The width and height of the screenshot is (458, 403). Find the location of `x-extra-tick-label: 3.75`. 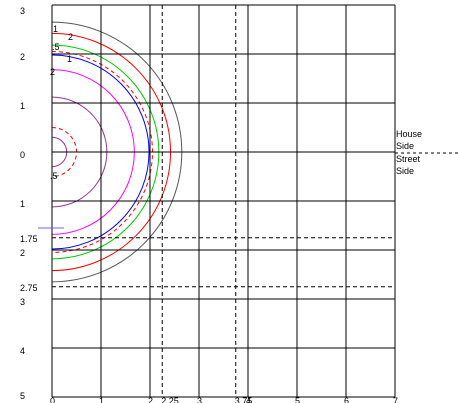

x-extra-tick-label: 3.75 is located at coordinates (244, 399).